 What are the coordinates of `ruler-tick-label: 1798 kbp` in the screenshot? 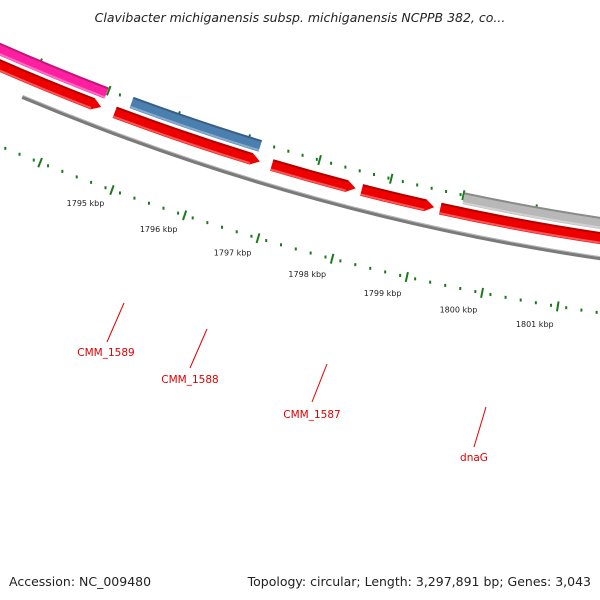 It's located at (307, 274).